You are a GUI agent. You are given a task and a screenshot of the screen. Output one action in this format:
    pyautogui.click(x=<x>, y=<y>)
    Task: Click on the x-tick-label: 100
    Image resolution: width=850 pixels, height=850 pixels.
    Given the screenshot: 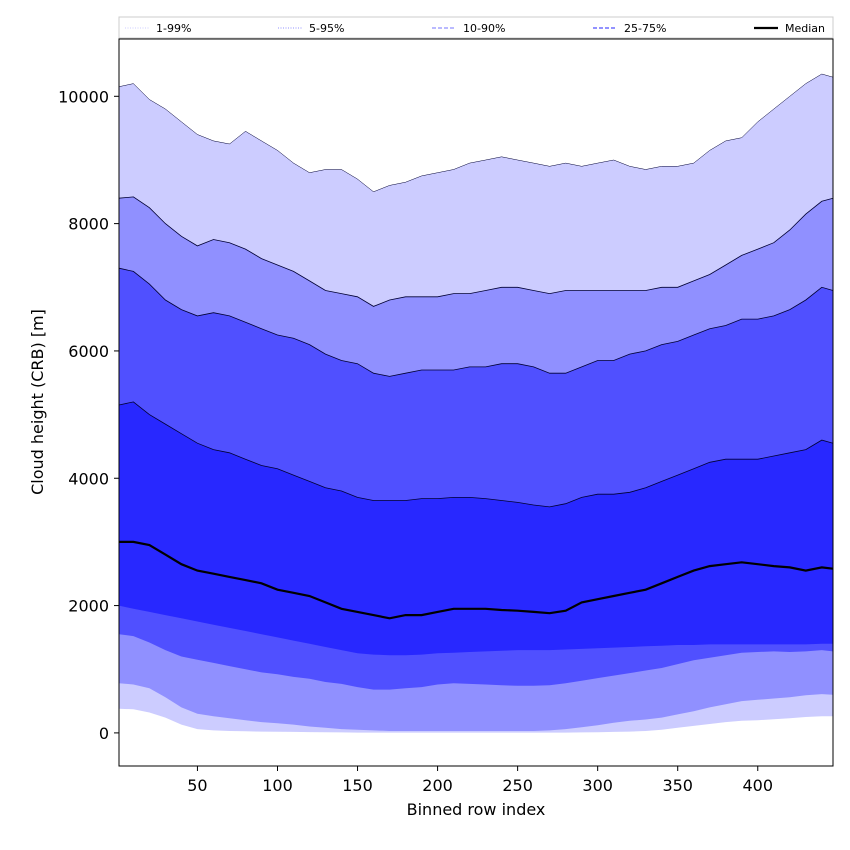 What is the action you would take?
    pyautogui.click(x=277, y=785)
    